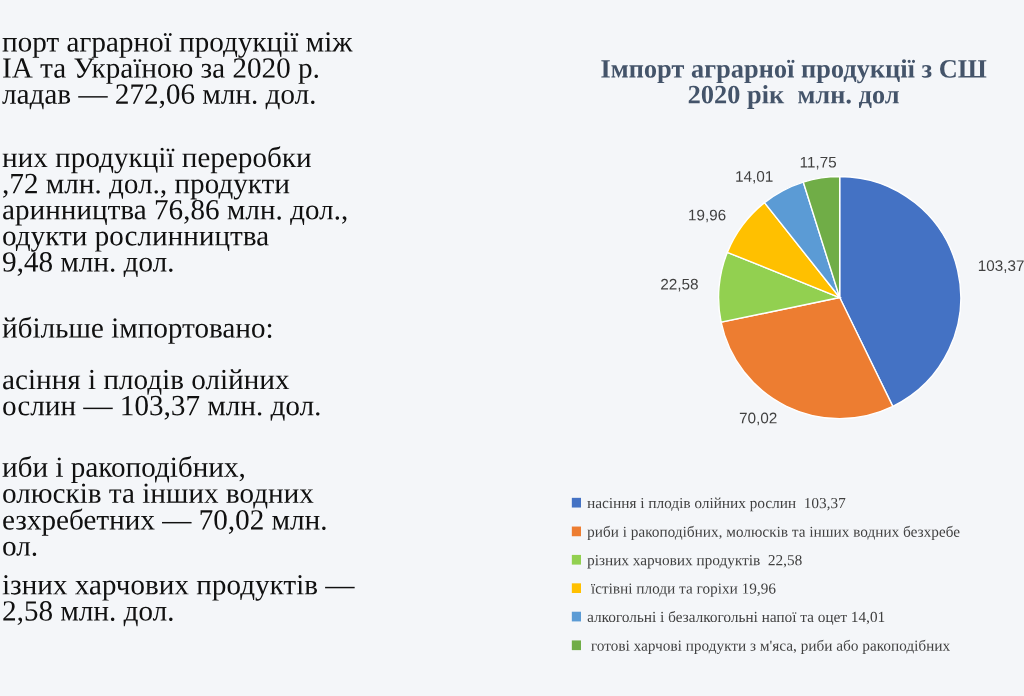  I want to click on data-label: 22,58, so click(679, 285).